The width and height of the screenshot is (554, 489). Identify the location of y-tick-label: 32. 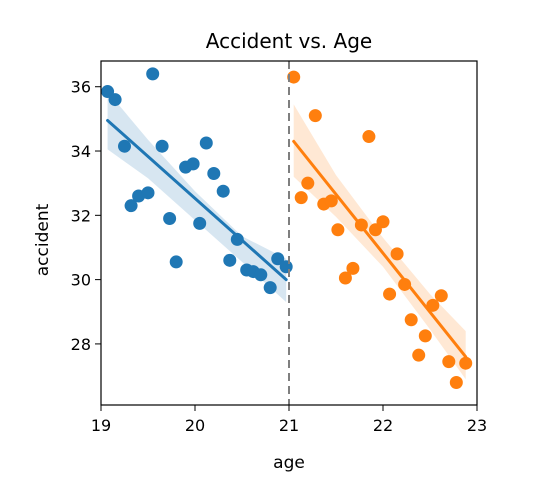
(81, 215).